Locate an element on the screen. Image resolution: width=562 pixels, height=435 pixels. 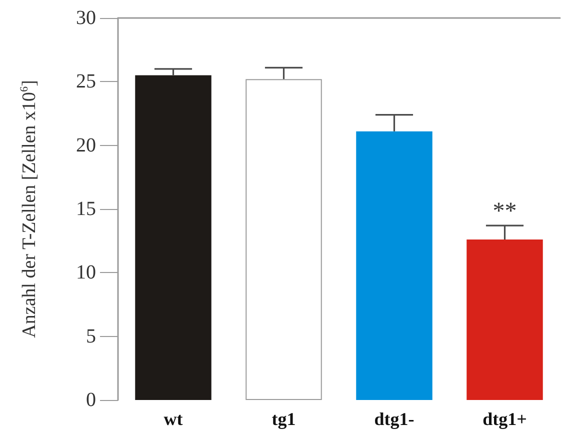
y-tick-label: 20 is located at coordinates (86, 145).